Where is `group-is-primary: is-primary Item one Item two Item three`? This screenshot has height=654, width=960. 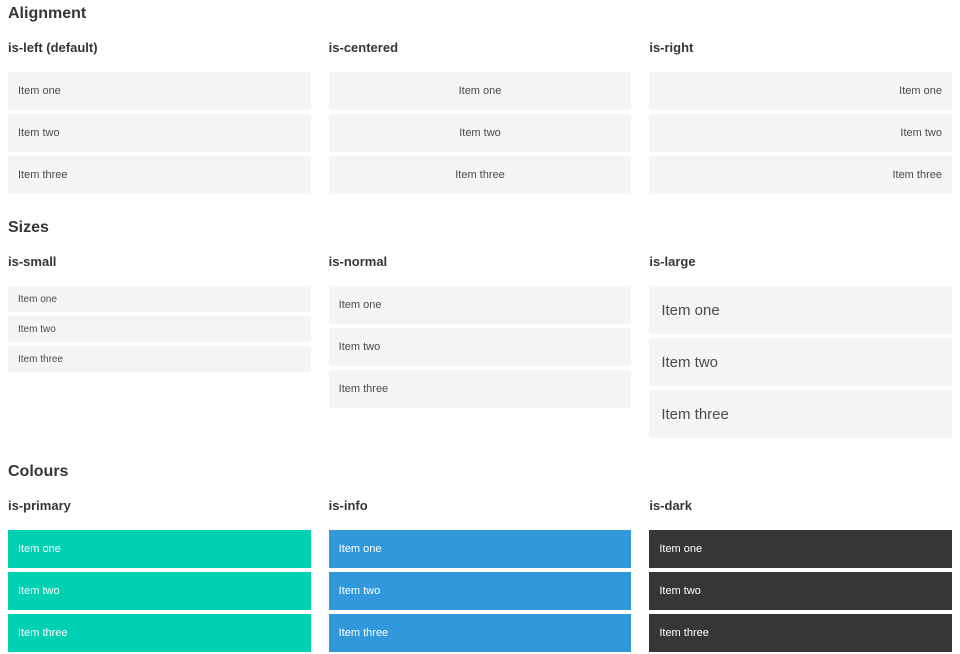
group-is-primary: is-primary Item one Item two Item three is located at coordinates (159, 575).